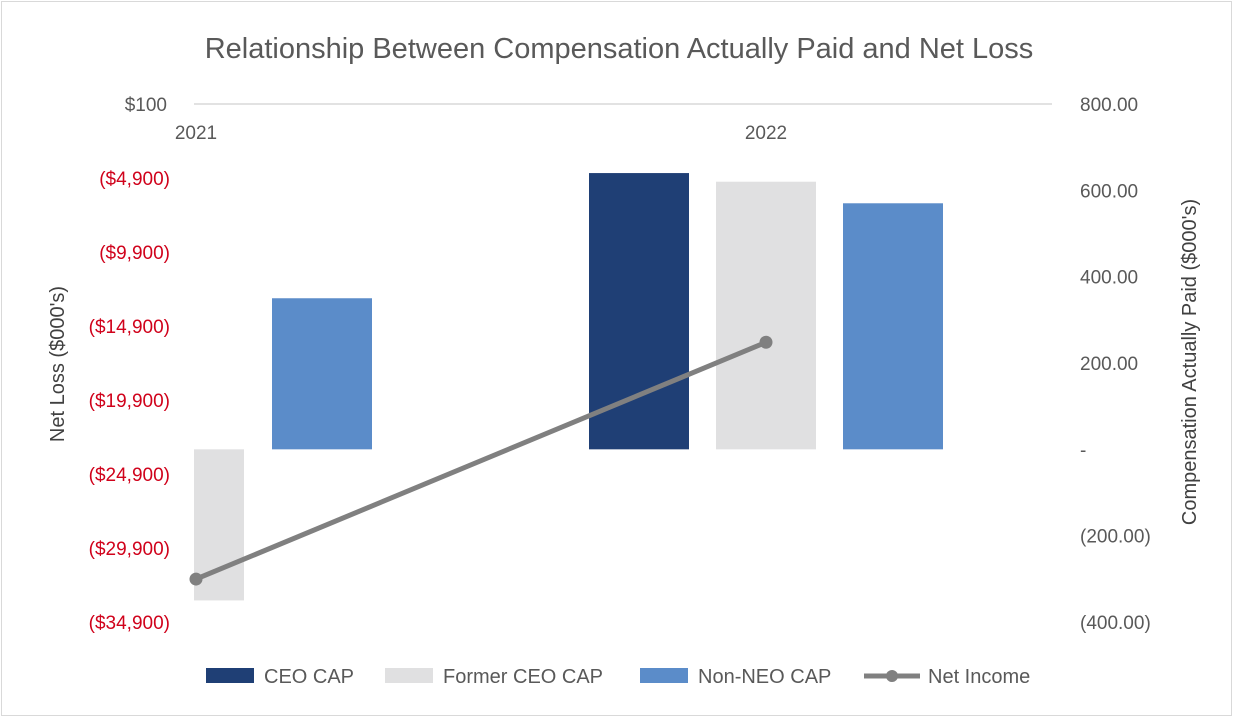 This screenshot has height=718, width=1234. Describe the element at coordinates (129, 549) in the screenshot. I see `left-tick-label: ($29,900)` at that location.